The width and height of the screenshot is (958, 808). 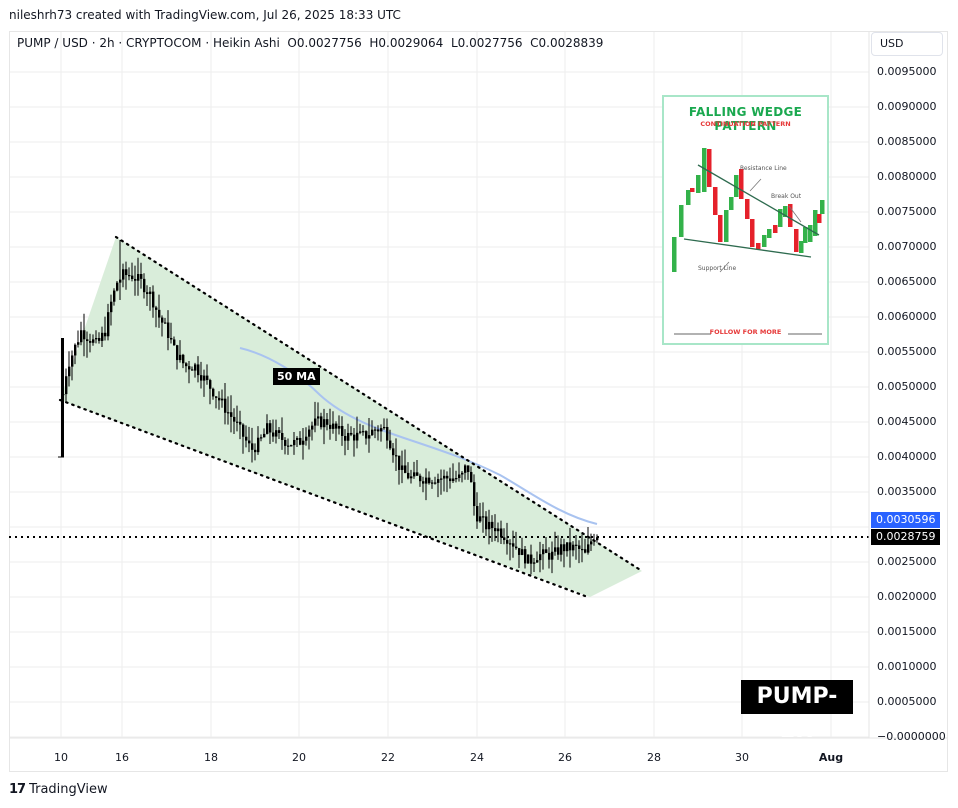 What do you see at coordinates (763, 168) in the screenshot?
I see `inset-resistance-label: Resistance Line` at bounding box center [763, 168].